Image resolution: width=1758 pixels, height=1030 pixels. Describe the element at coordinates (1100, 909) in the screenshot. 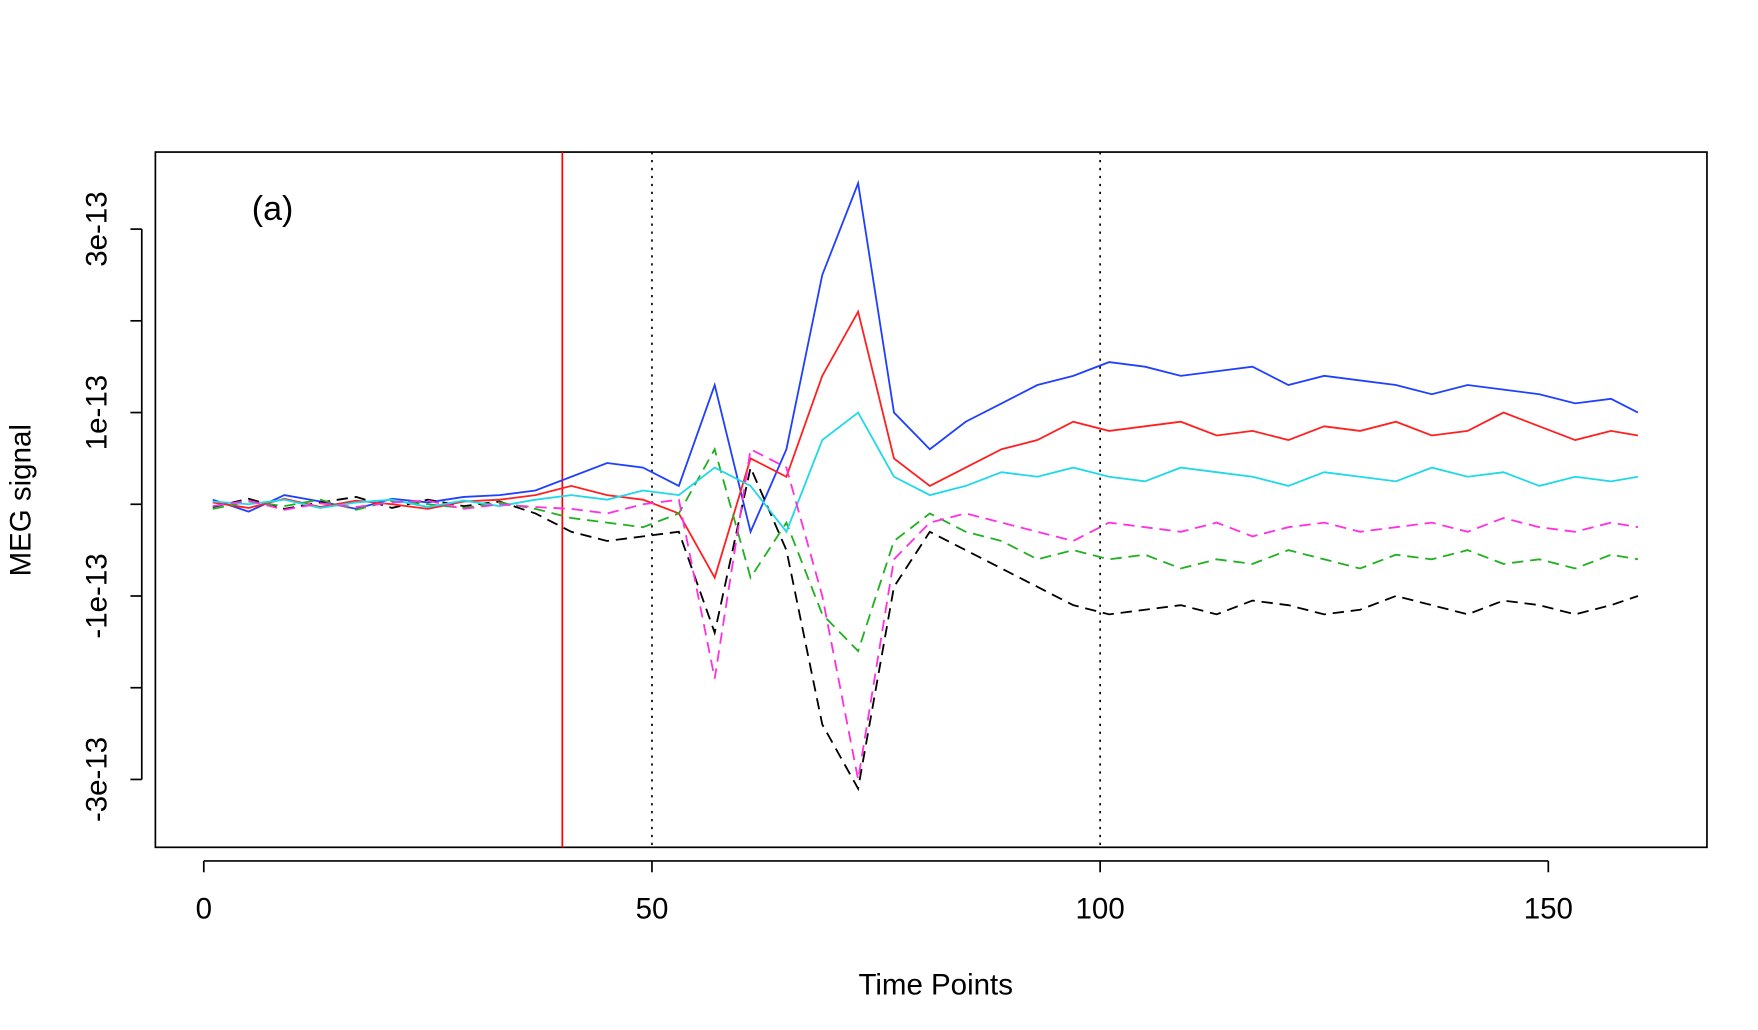

I see `x-tick-label: 100` at that location.